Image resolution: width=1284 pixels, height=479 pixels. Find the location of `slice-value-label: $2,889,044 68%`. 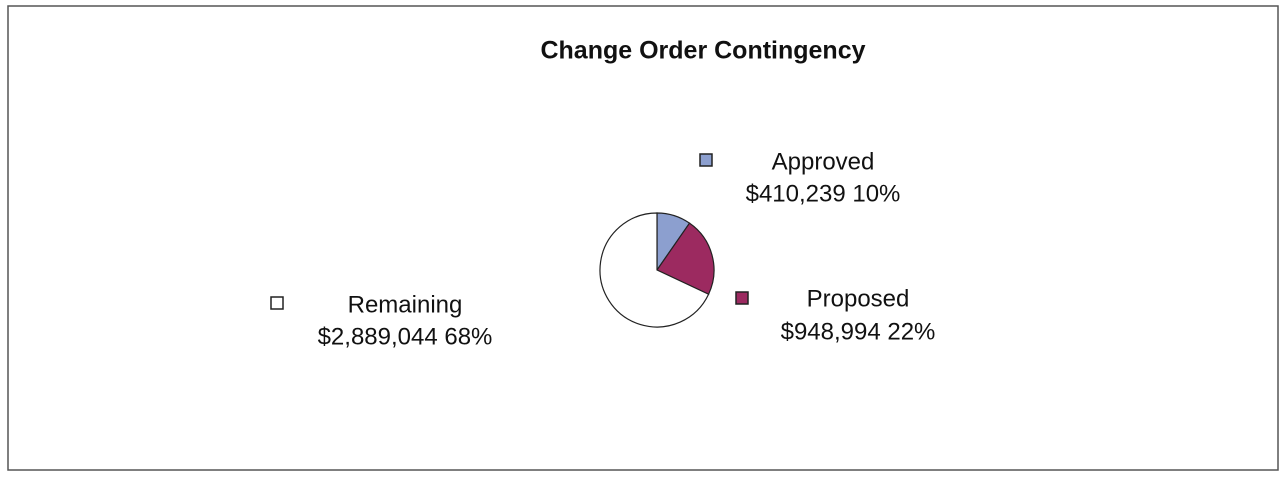

slice-value-label: $2,889,044 68% is located at coordinates (405, 336).